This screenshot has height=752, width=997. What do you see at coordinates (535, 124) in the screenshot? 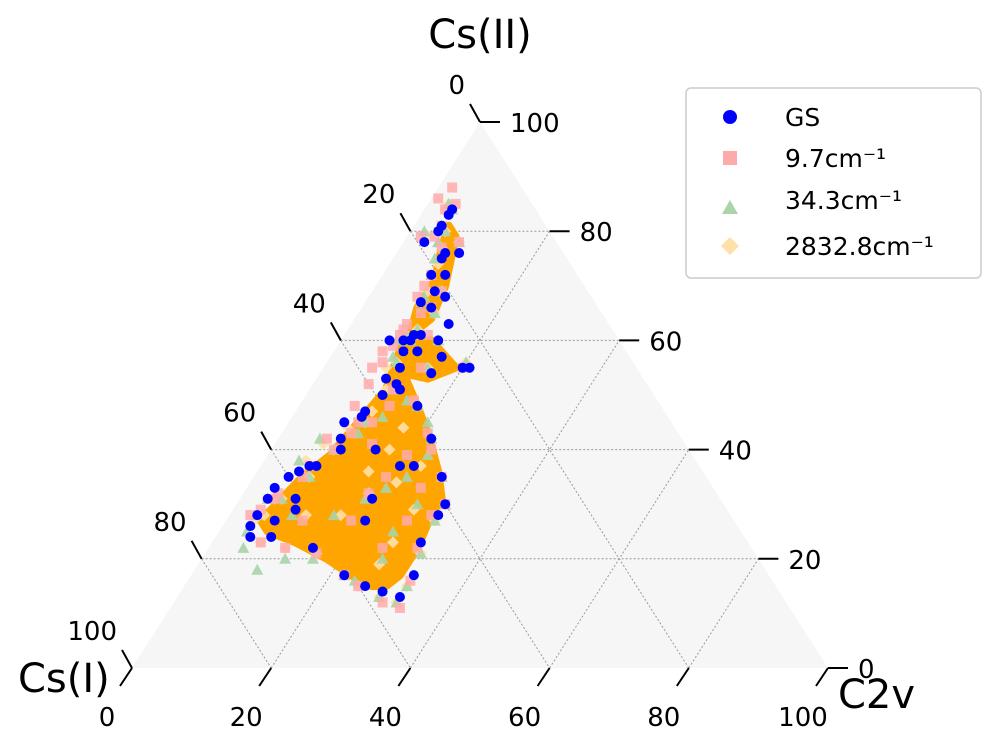
I see `tick-label-right: 100` at bounding box center [535, 124].